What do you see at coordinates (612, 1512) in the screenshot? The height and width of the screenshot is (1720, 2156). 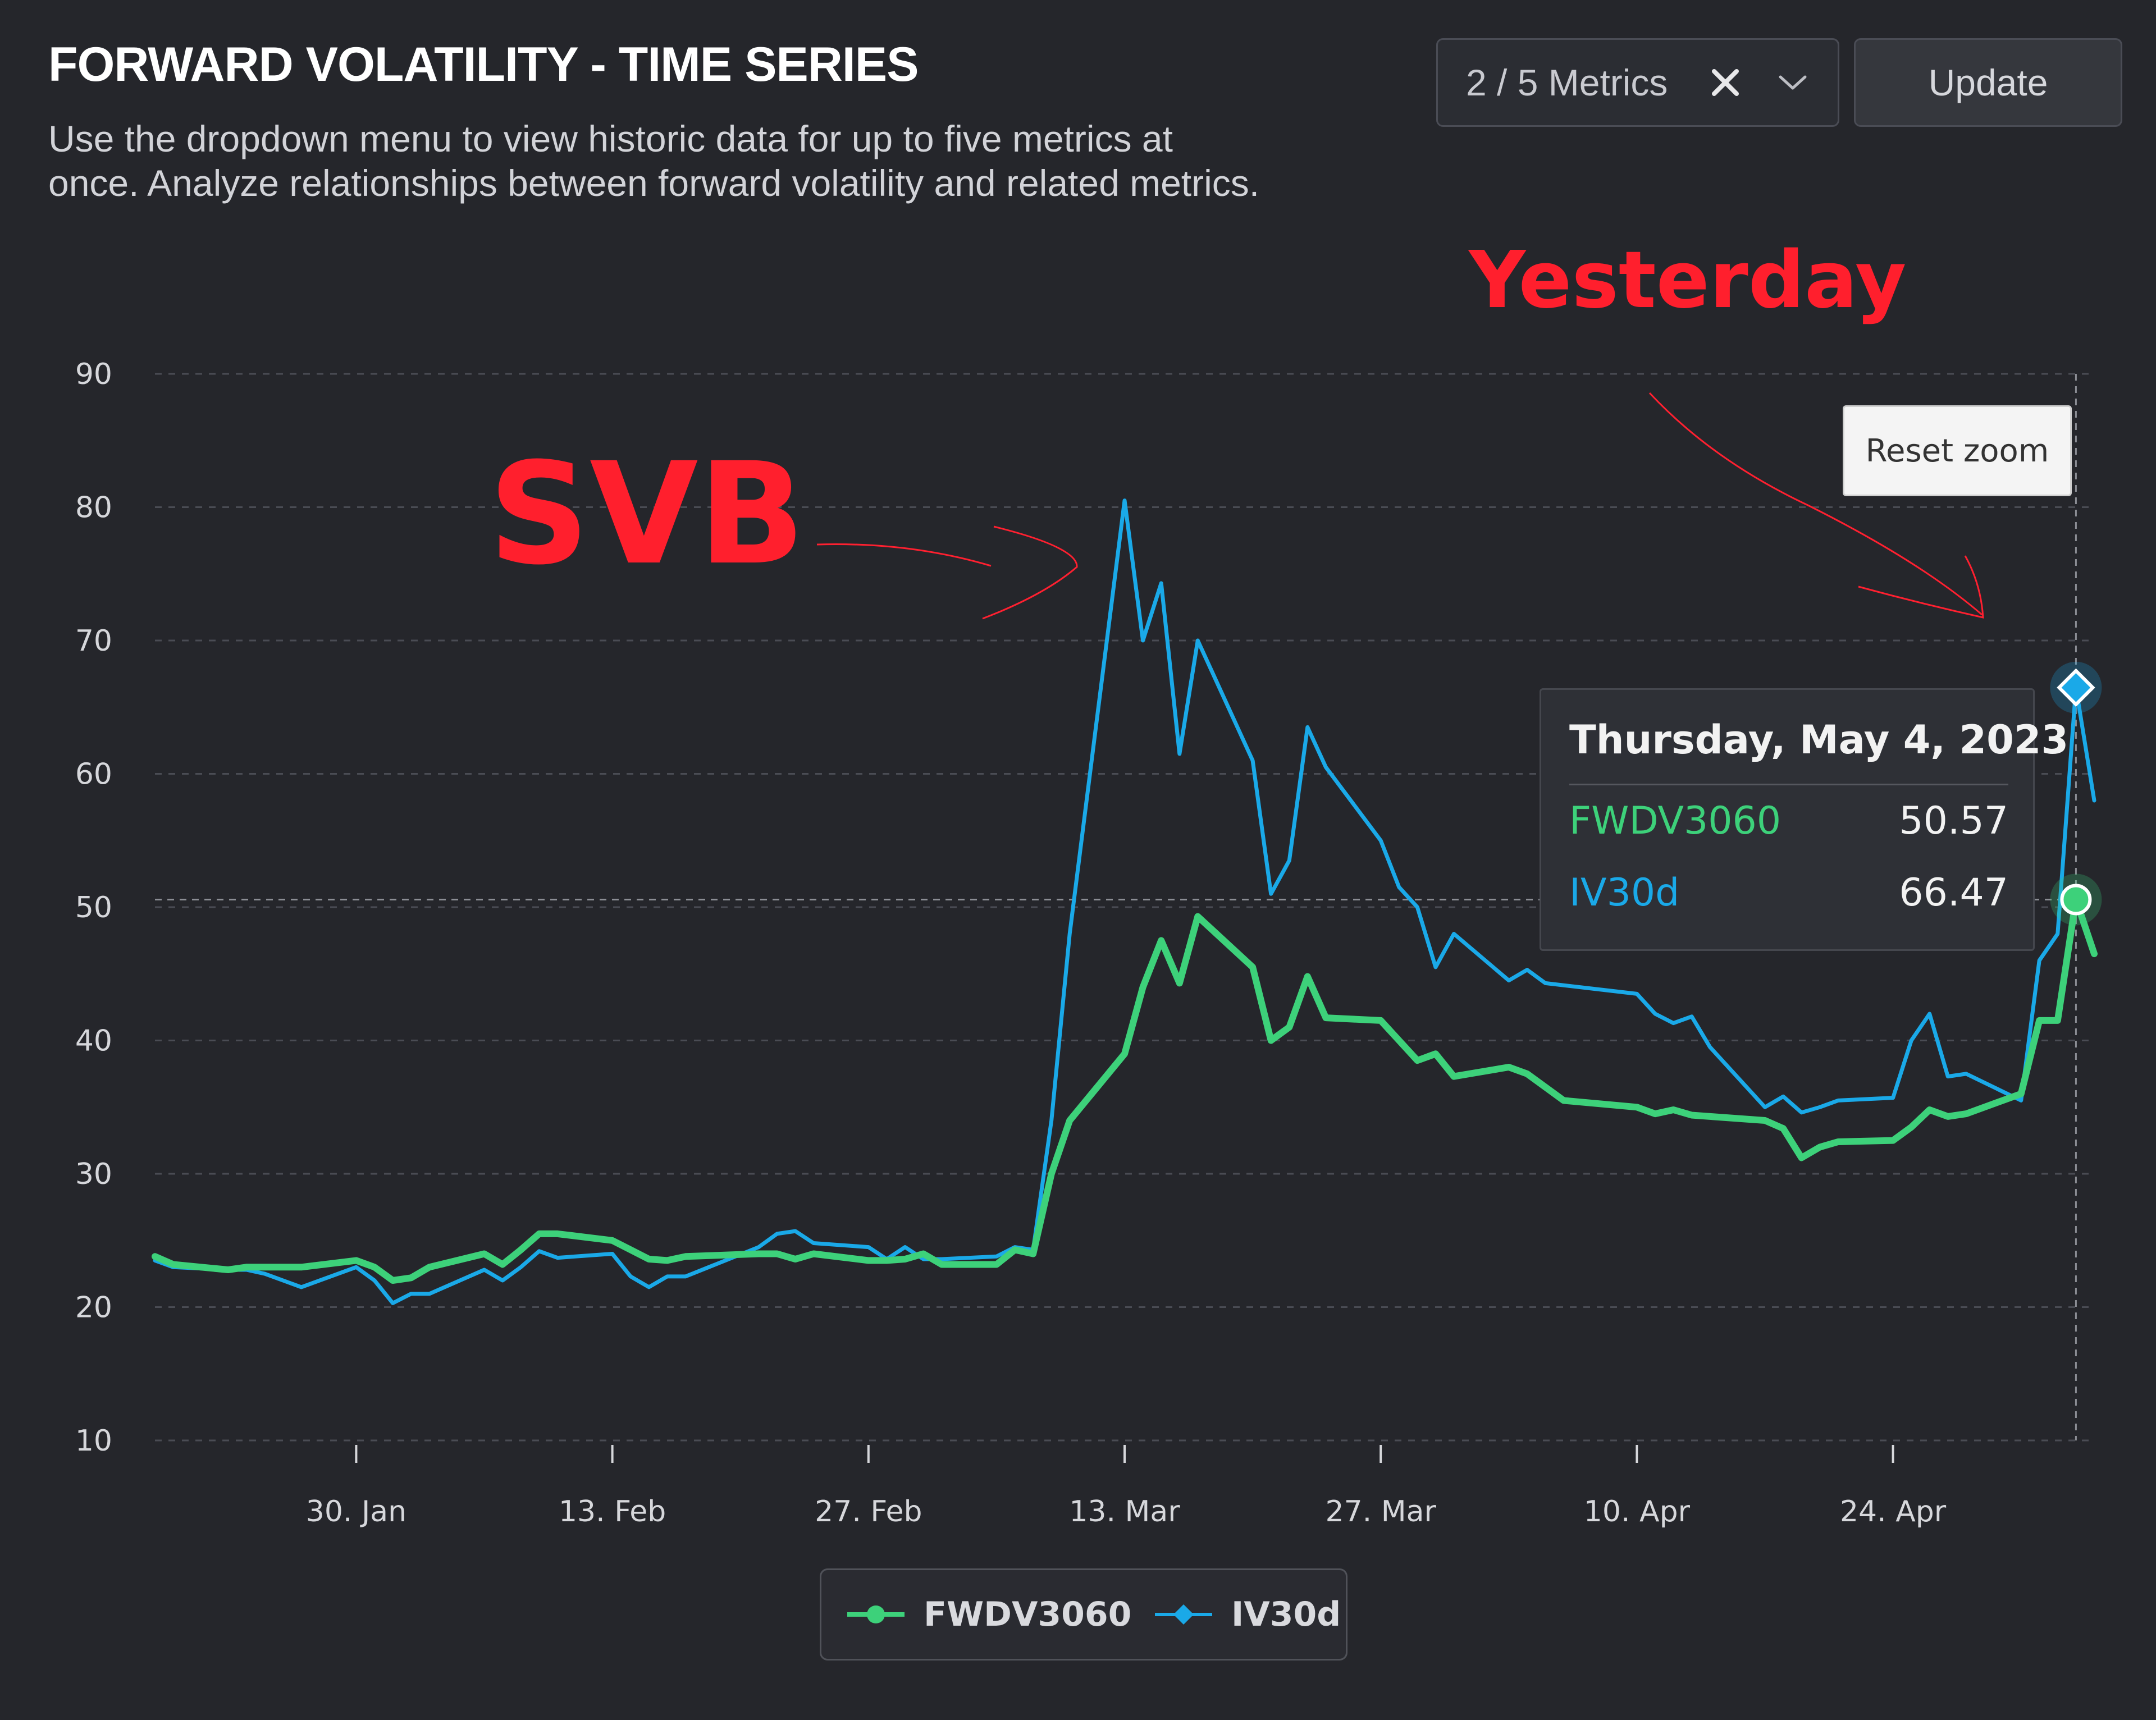 I see `x-tick-label: 13. Feb` at bounding box center [612, 1512].